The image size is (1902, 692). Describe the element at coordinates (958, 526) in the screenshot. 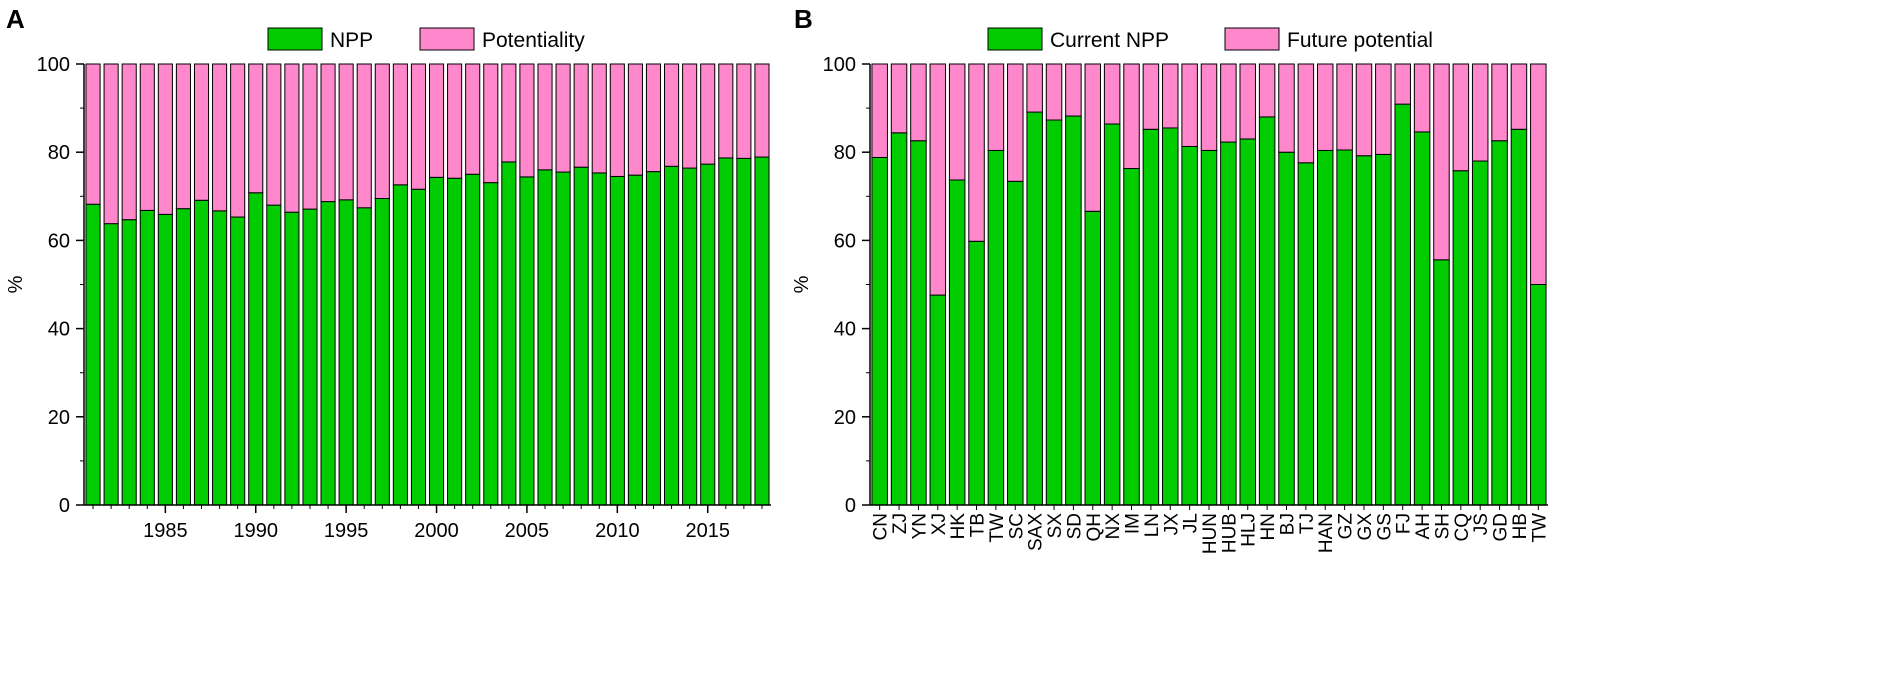

I see `chart-b-x-tick-label: HK` at that location.